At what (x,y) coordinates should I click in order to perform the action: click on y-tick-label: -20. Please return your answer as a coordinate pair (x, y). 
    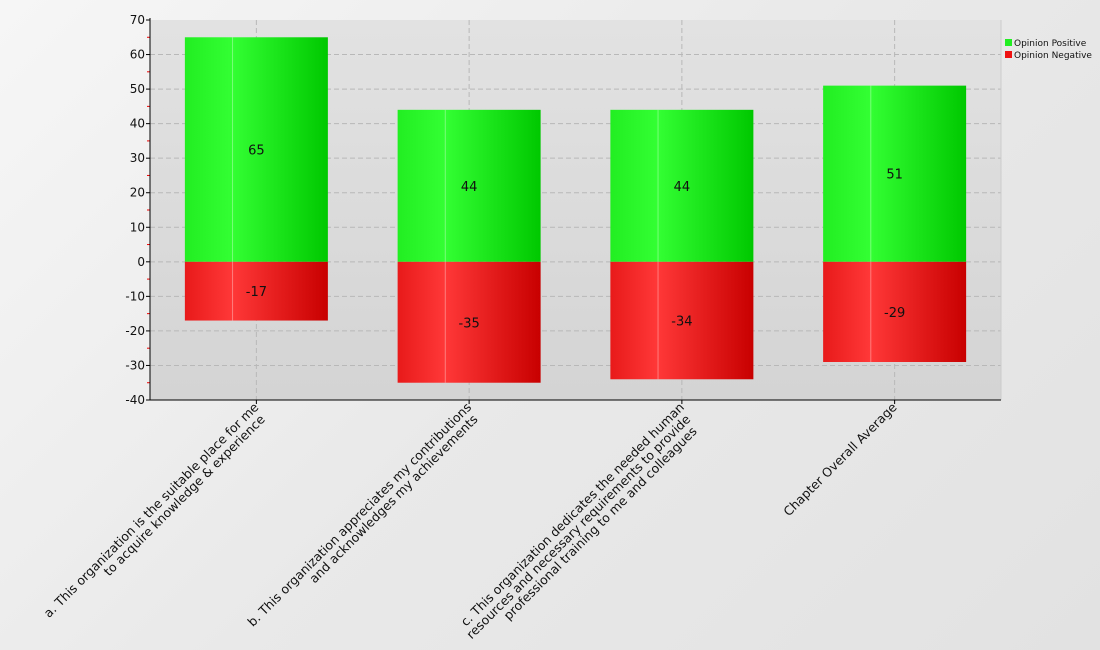
    Looking at the image, I should click on (135, 331).